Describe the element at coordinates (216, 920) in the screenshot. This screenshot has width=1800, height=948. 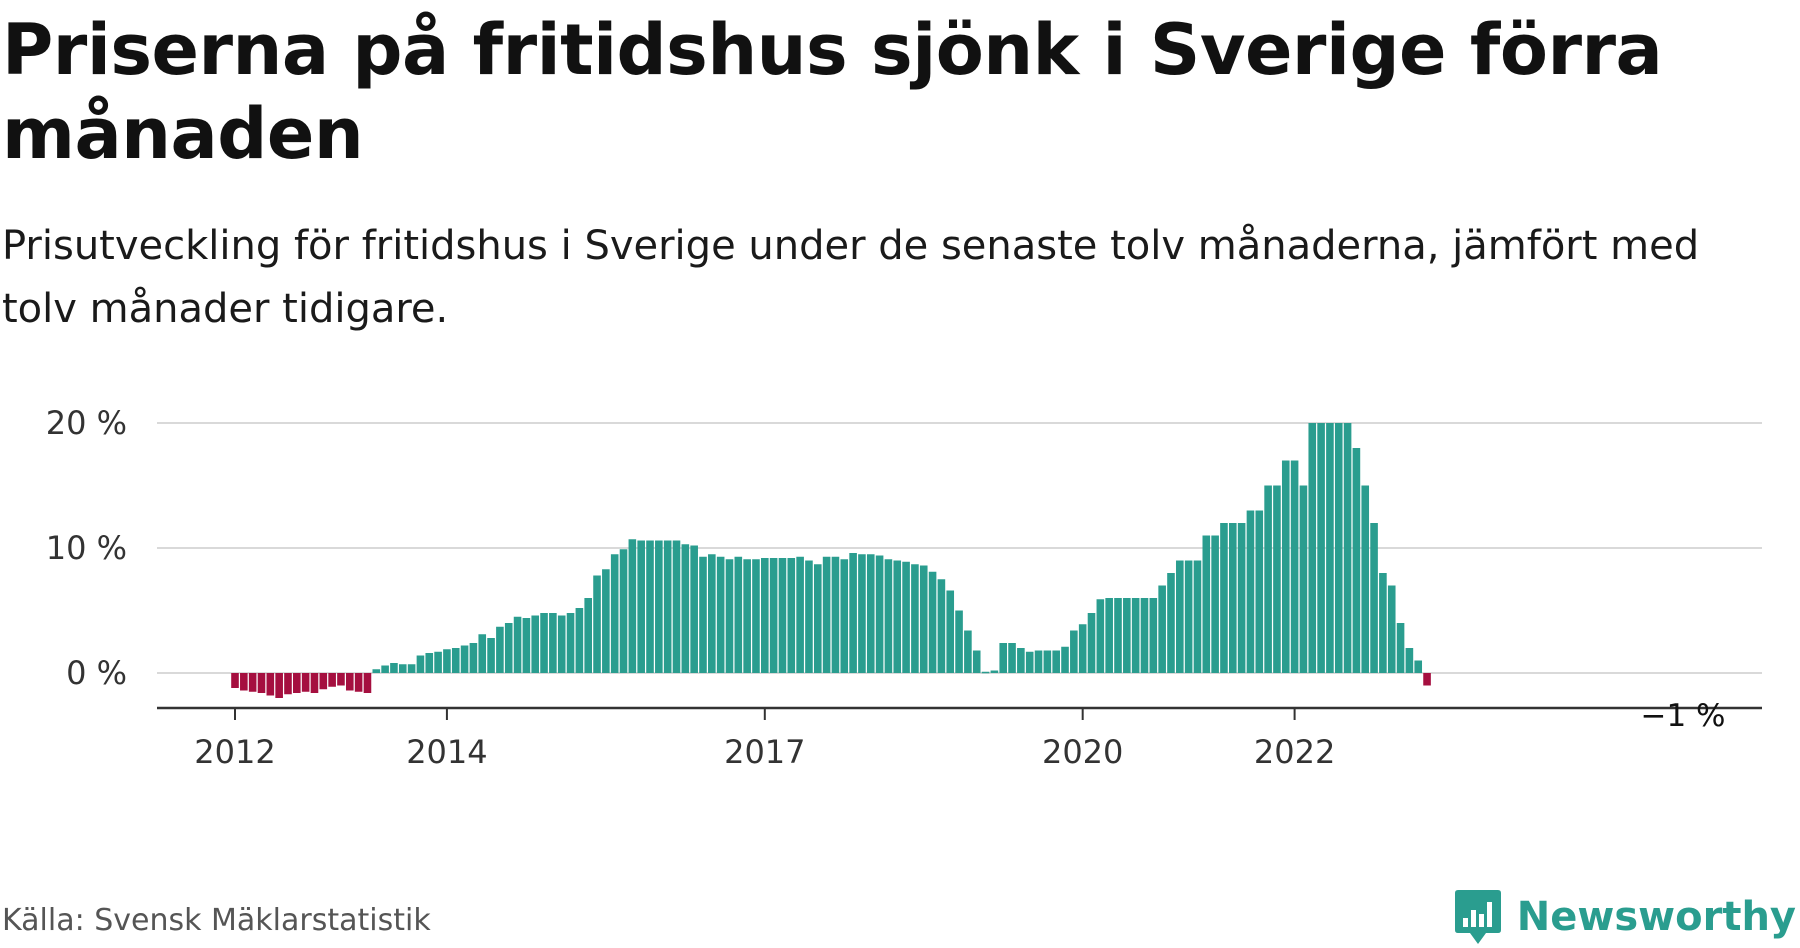
I see `source-note: Källa: Svensk Mäklarstatistik` at that location.